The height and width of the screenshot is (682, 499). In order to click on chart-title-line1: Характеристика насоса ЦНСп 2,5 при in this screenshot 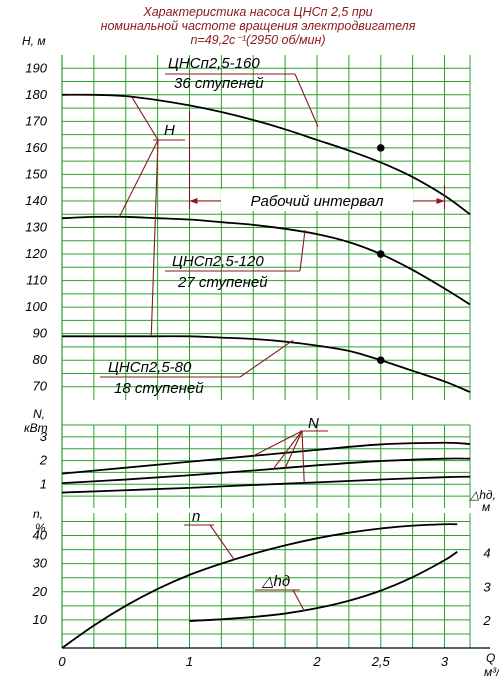, I will do `click(257, 12)`.